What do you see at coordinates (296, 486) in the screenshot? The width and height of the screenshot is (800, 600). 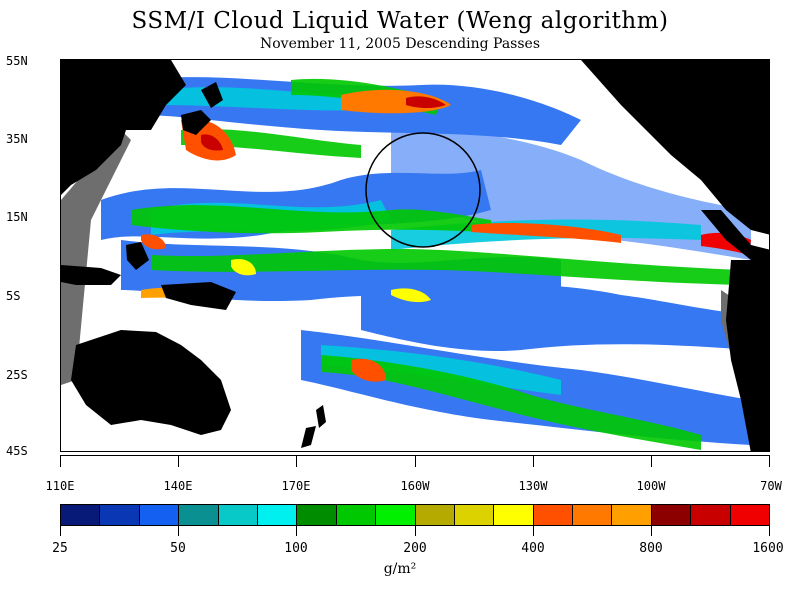 I see `lon-label-170e: 170E` at bounding box center [296, 486].